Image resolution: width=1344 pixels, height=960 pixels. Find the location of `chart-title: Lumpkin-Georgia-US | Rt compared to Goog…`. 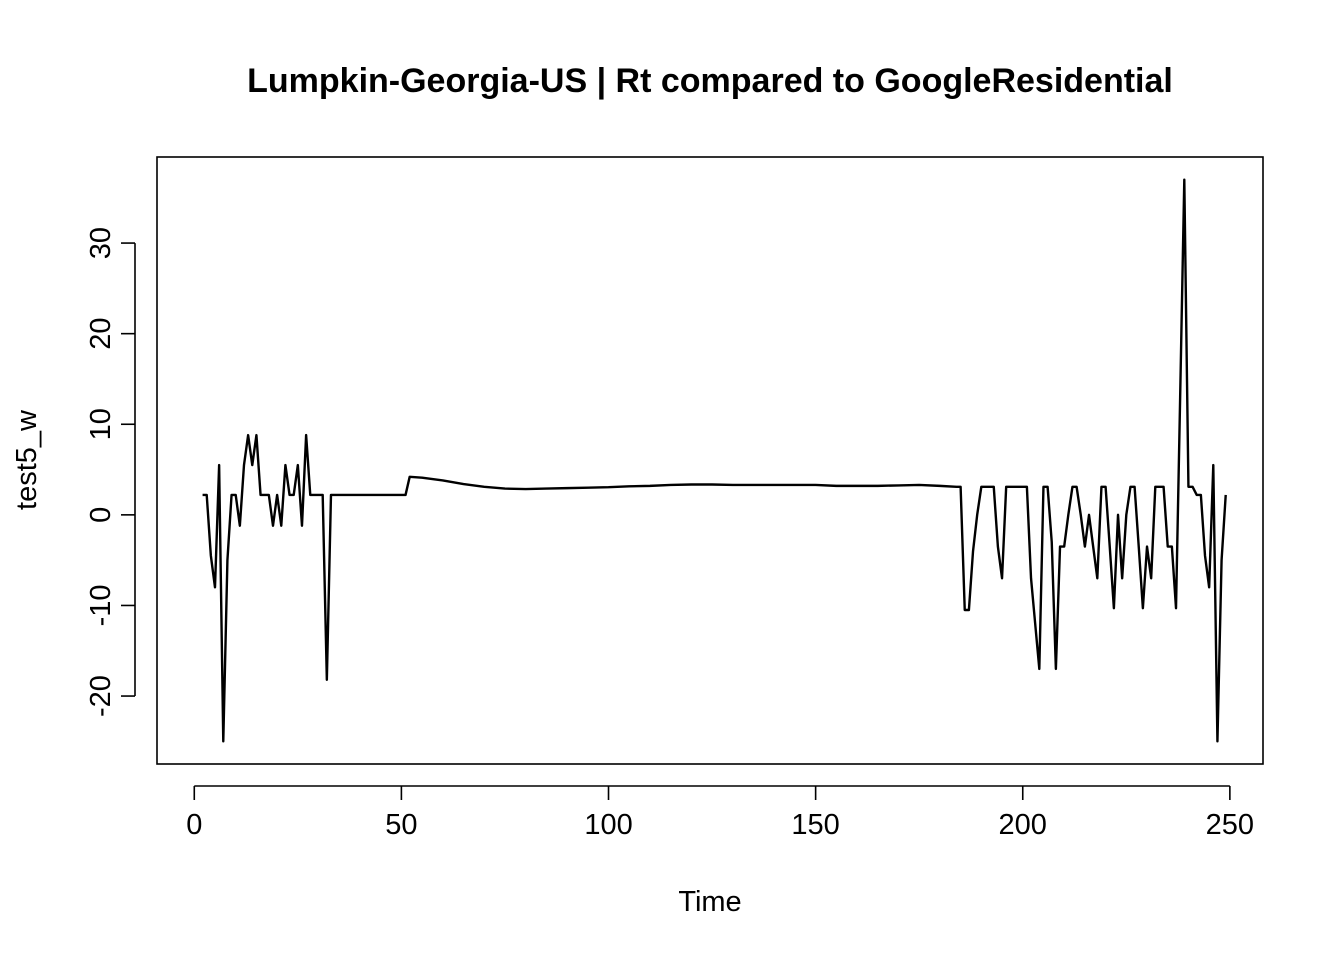

chart-title: Lumpkin-Georgia-US | Rt compared to Goog… is located at coordinates (710, 81).